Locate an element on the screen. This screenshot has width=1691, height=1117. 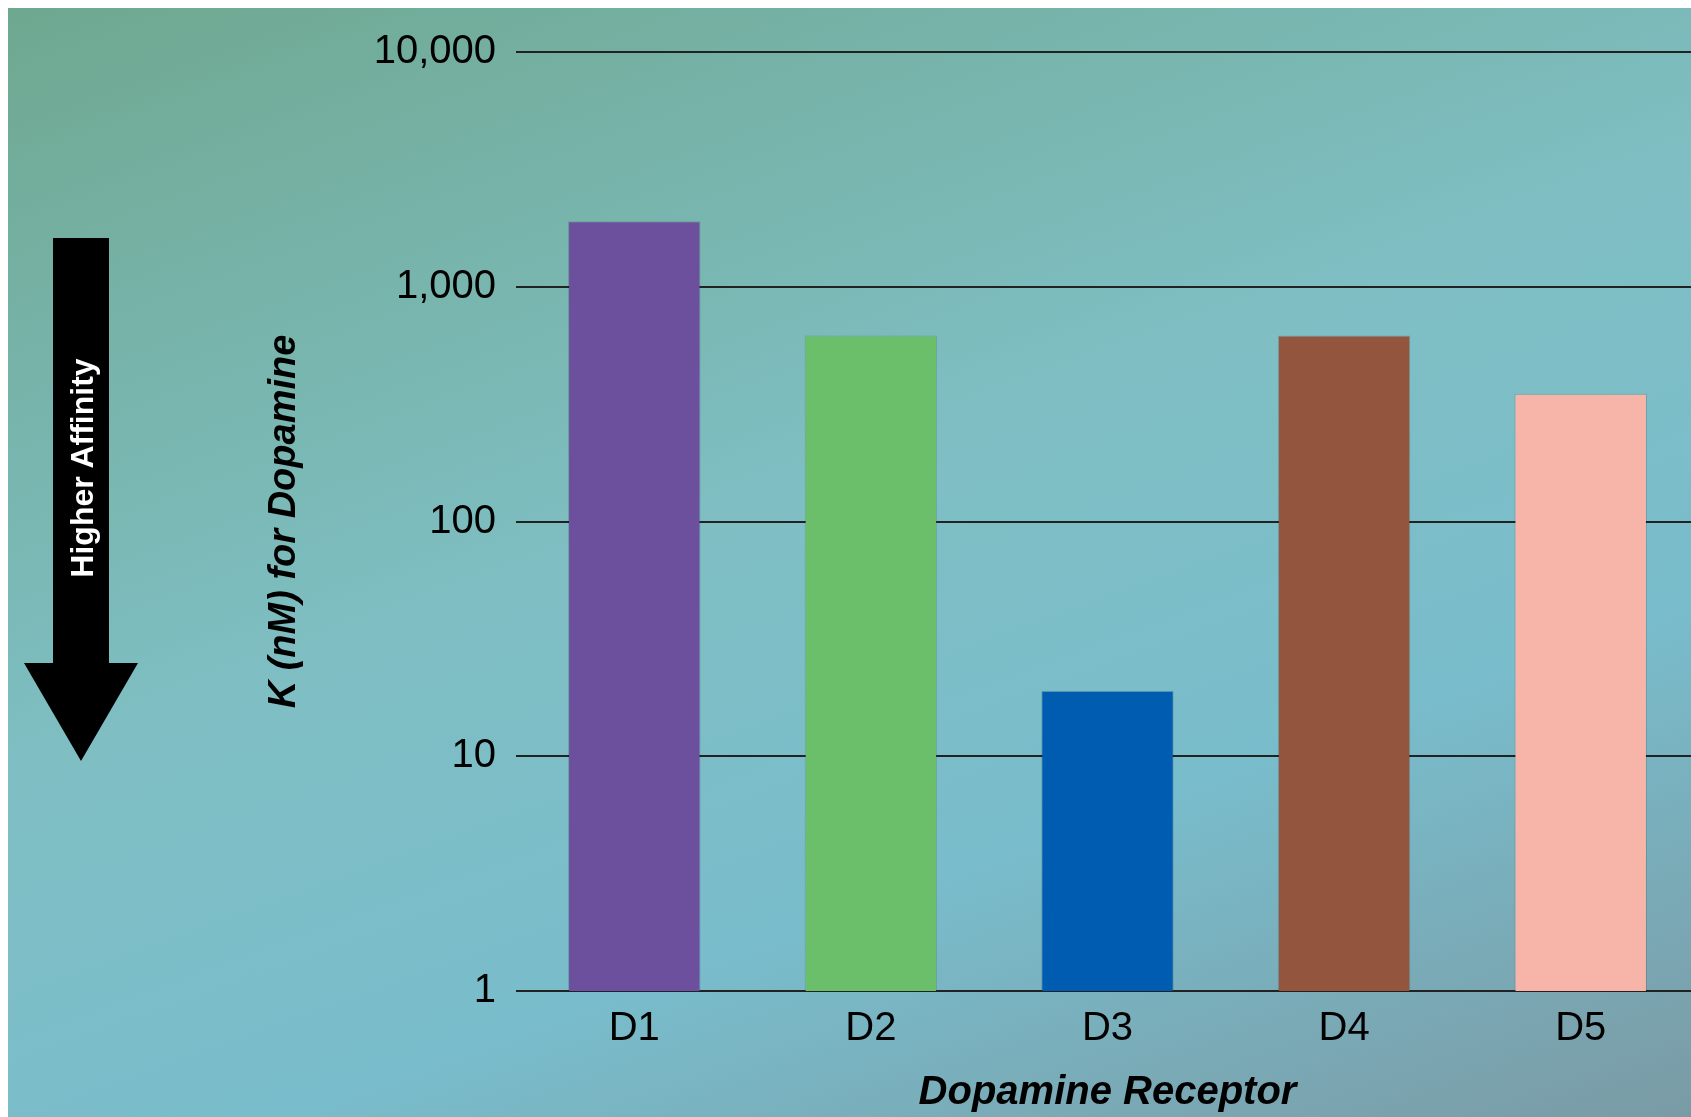
y-tick-label: 10 is located at coordinates (473, 753).